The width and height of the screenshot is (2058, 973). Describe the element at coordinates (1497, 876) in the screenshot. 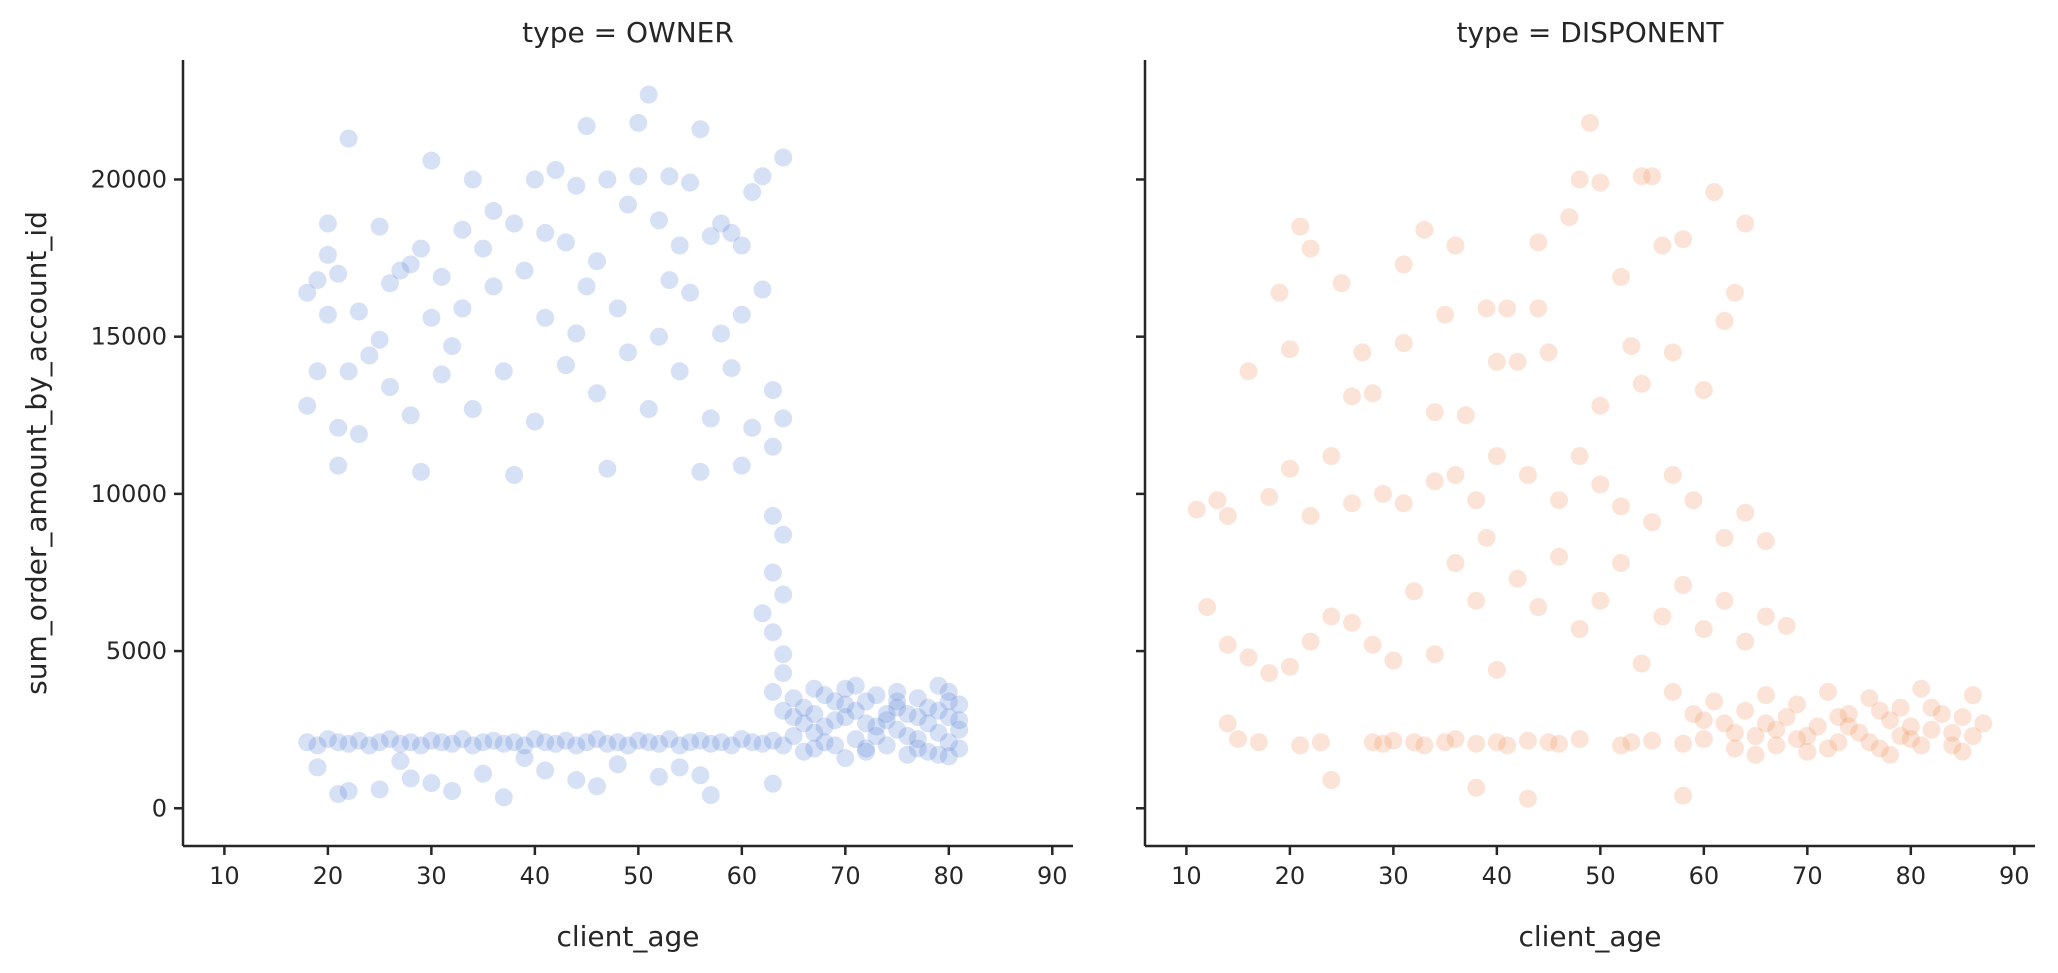

I see `x-tick-label: 40` at that location.